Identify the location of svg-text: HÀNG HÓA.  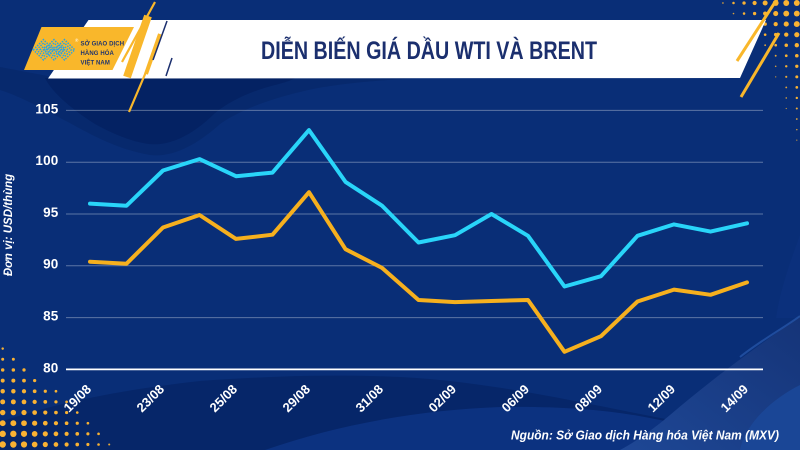
(98, 53).